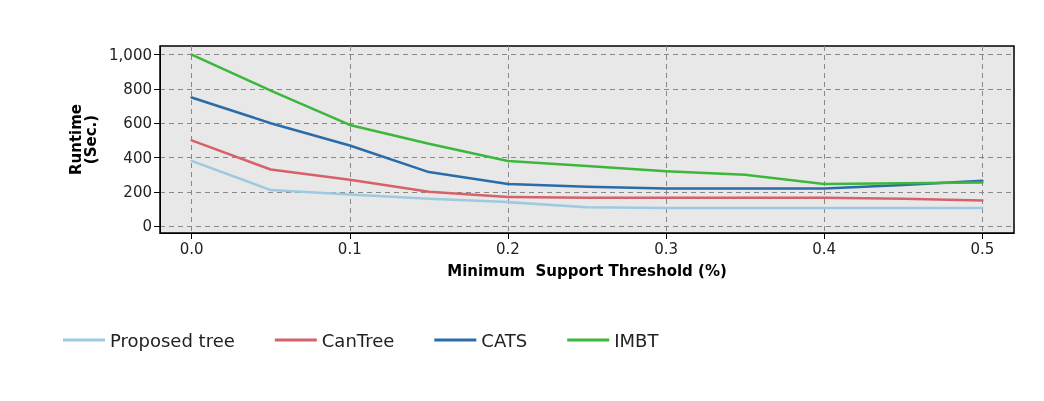 This screenshot has height=401, width=1044. Describe the element at coordinates (83, 139) in the screenshot. I see `y-axis-title: Runtime (Sec.)` at that location.